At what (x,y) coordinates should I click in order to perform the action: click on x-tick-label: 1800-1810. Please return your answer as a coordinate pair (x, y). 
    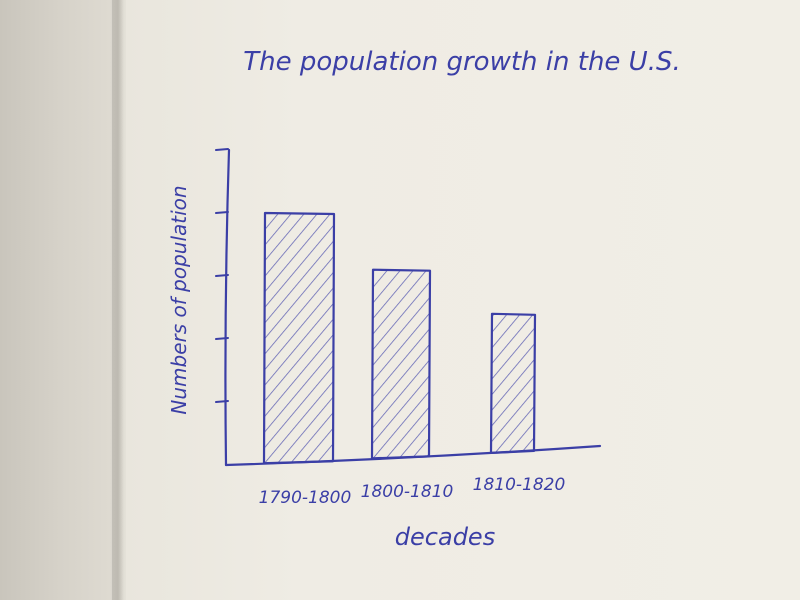
    Looking at the image, I should click on (407, 492).